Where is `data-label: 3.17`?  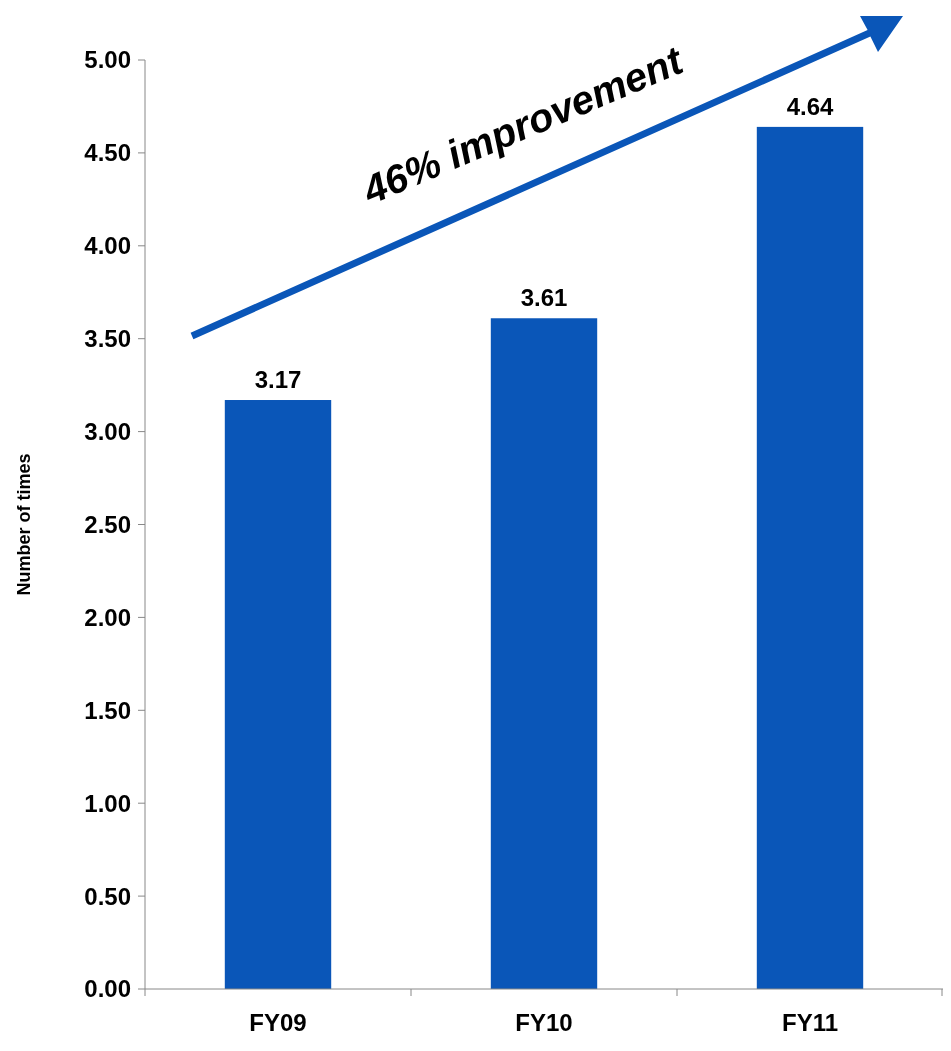
data-label: 3.17 is located at coordinates (278, 380).